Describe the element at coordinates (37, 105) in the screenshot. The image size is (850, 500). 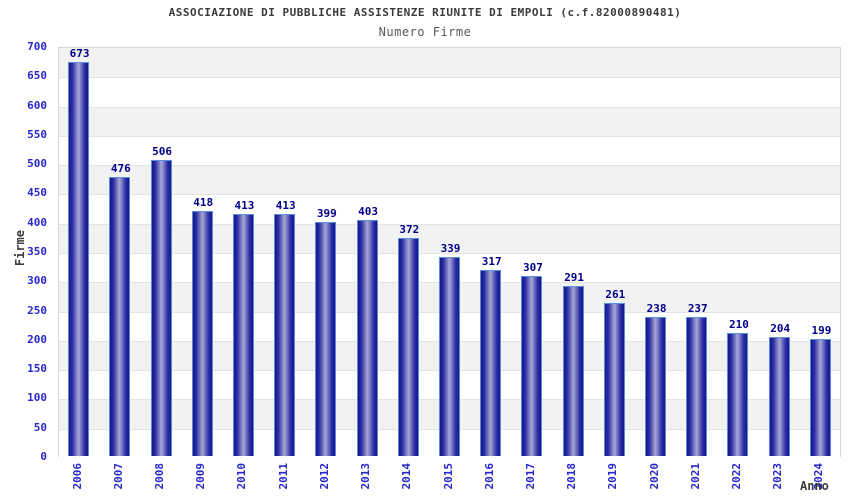
I see `y-tick-label: 600` at that location.